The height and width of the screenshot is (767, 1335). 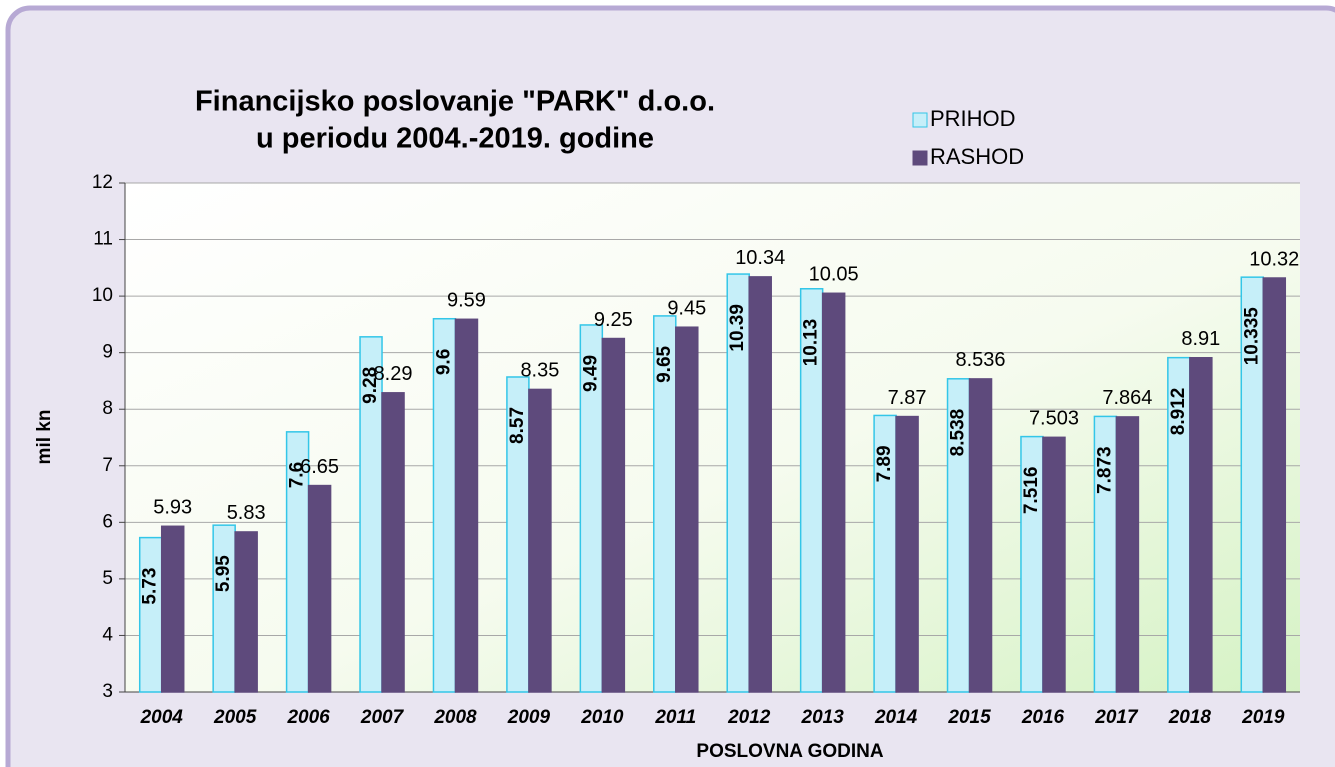 What do you see at coordinates (246, 513) in the screenshot?
I see `data-label: 5.83` at bounding box center [246, 513].